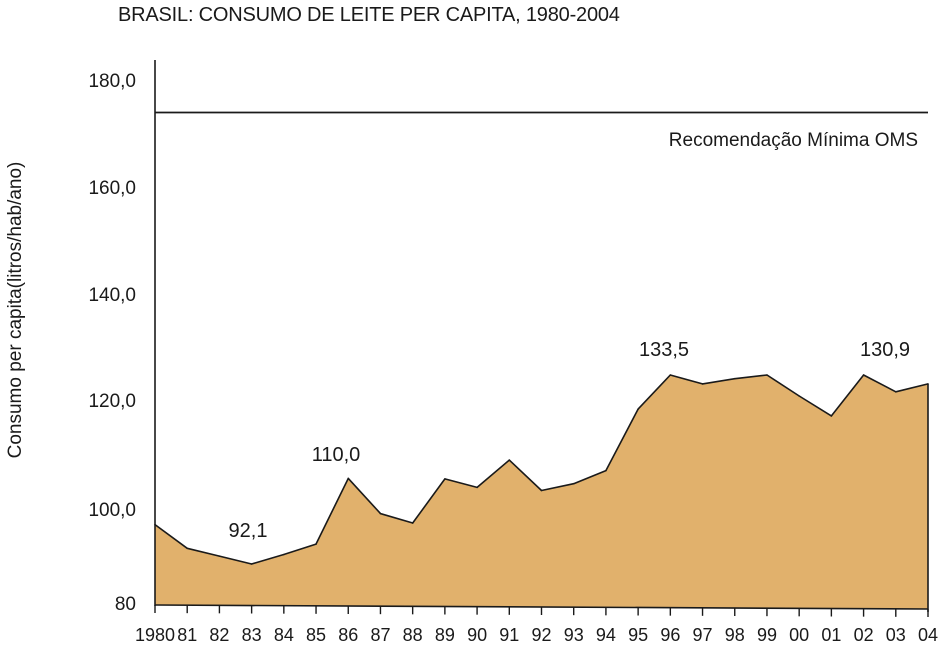 Image resolution: width=939 pixels, height=649 pixels. Describe the element at coordinates (477, 487) in the screenshot. I see `data-point-1990` at that location.